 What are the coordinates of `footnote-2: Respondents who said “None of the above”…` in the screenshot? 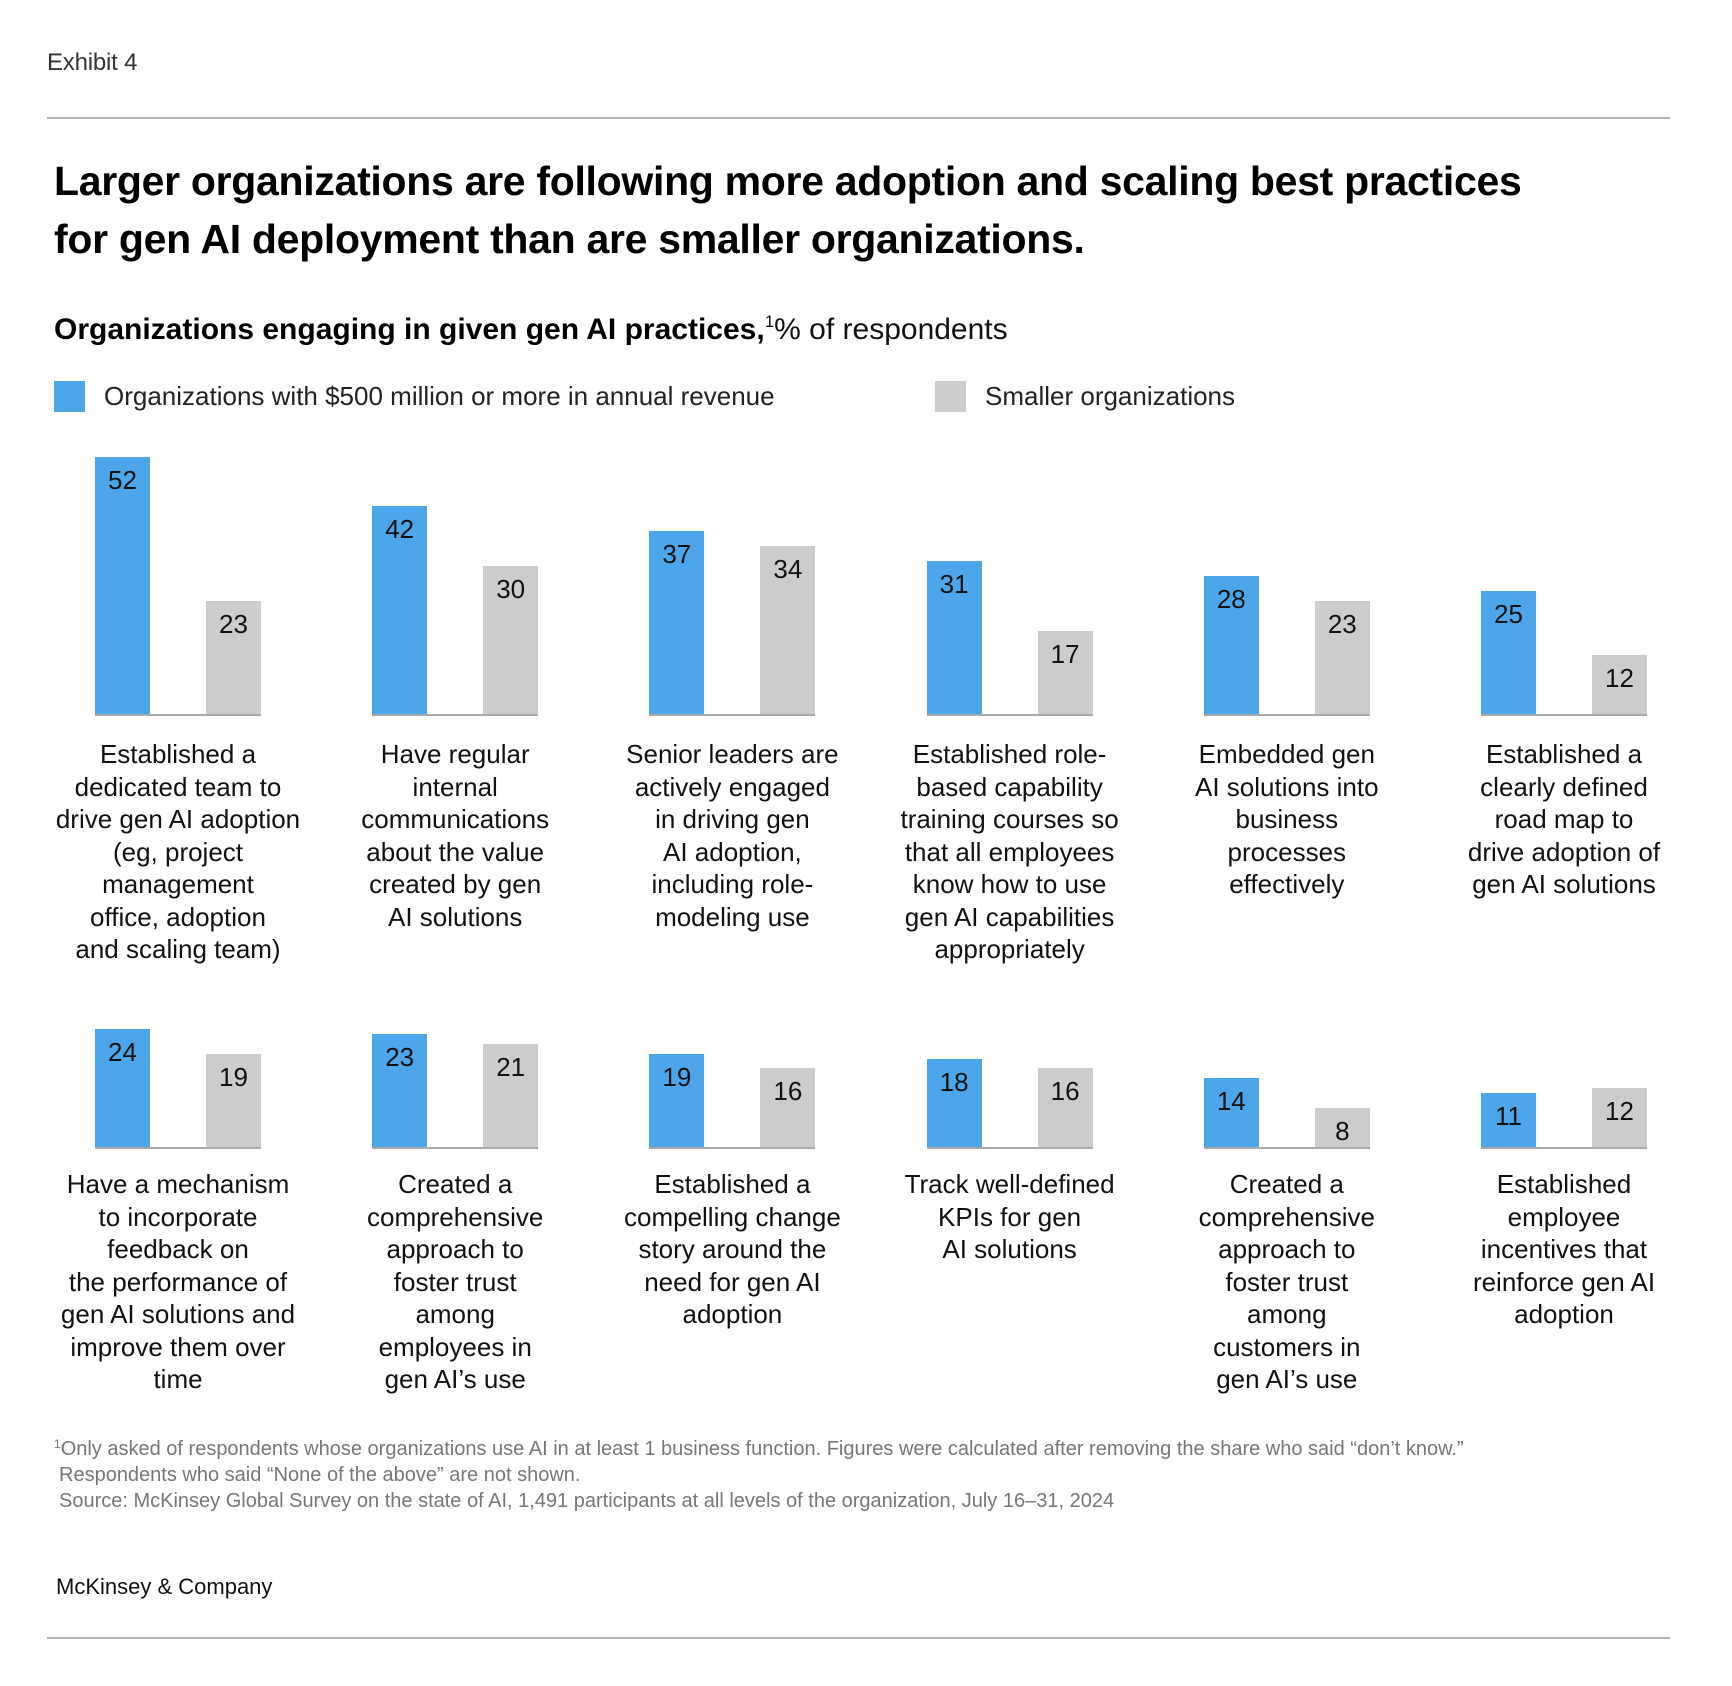 It's located at (320, 1475).